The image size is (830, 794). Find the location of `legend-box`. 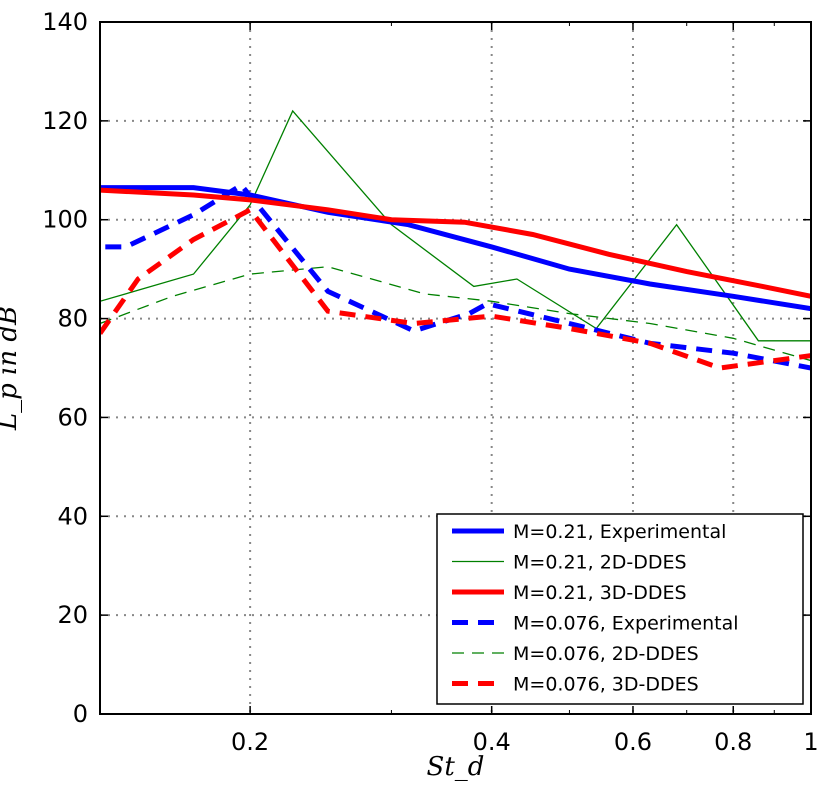

legend-box is located at coordinates (620, 609).